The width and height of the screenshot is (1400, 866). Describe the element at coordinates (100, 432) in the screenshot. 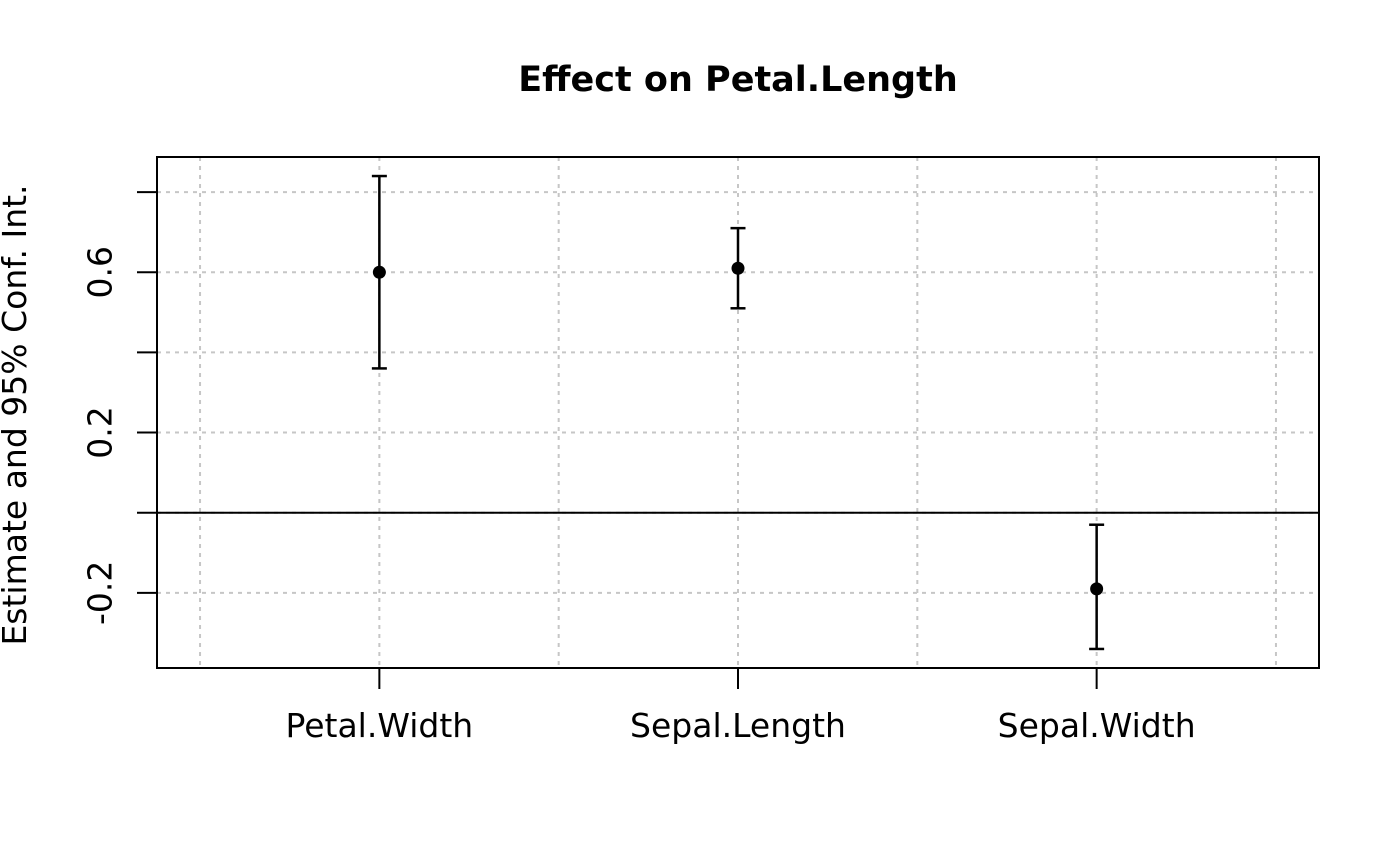

I see `y-tick-label: 0.2` at that location.